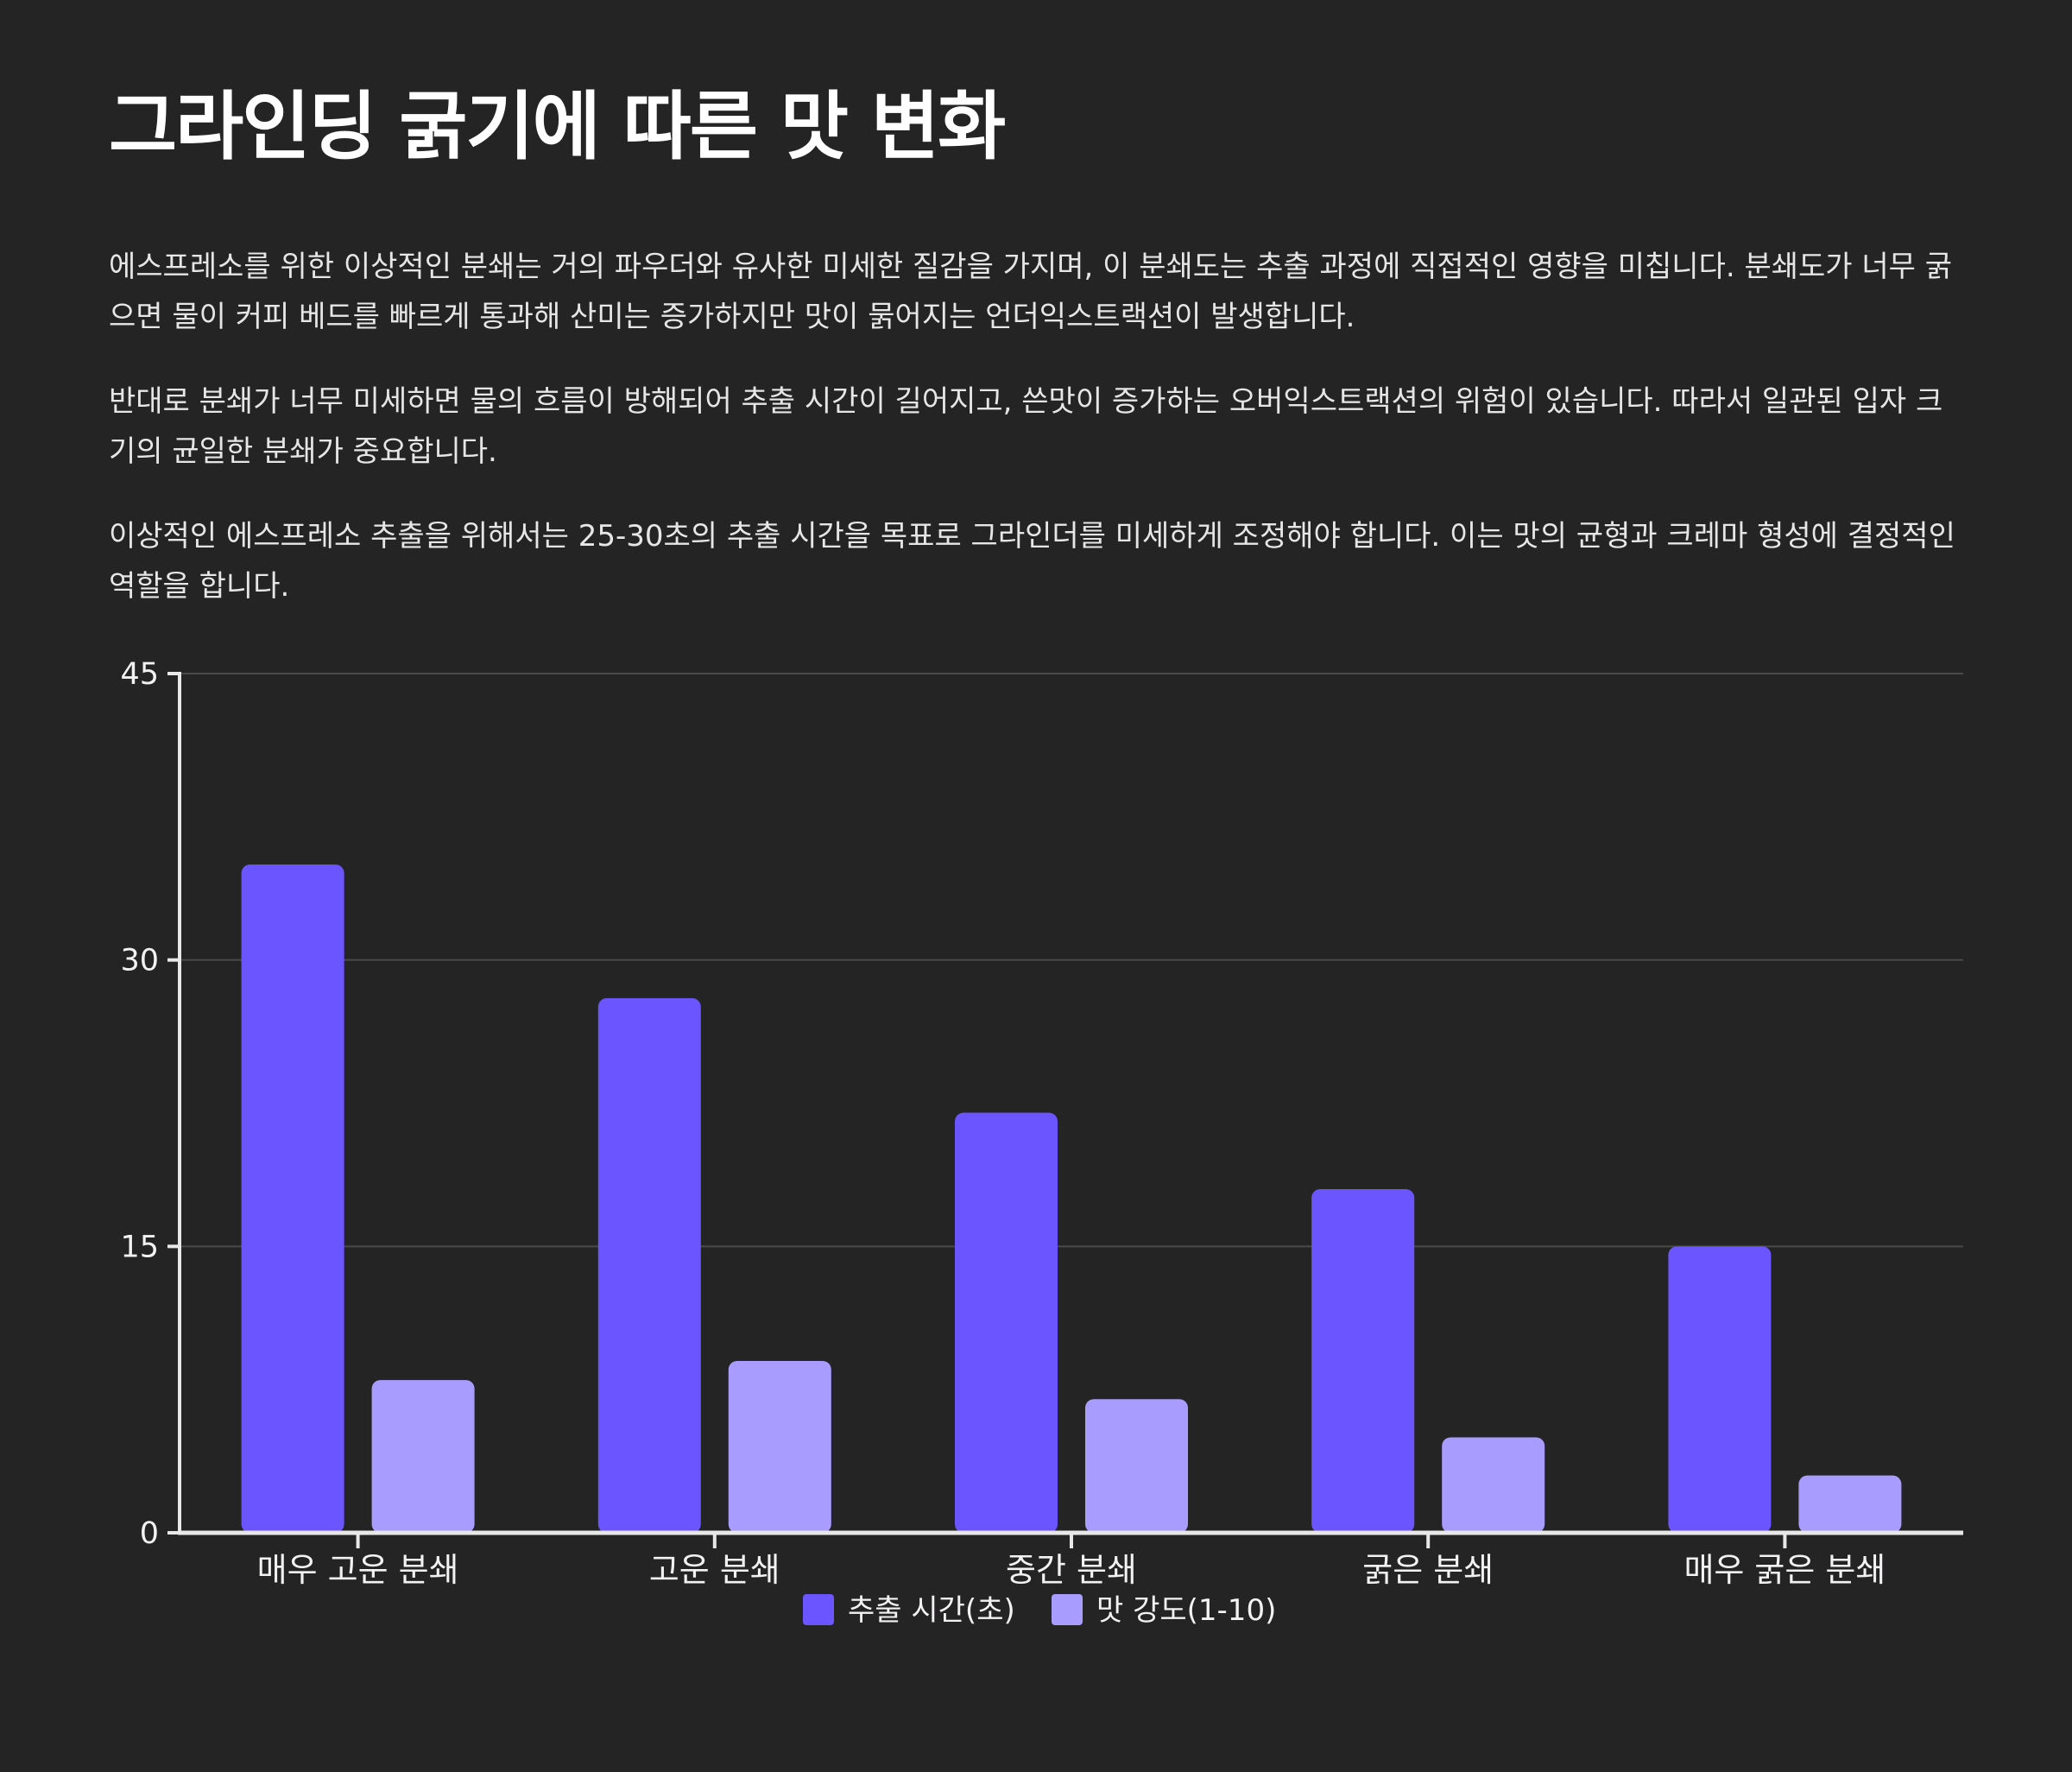 The width and height of the screenshot is (2072, 1772). Describe the element at coordinates (139, 961) in the screenshot. I see `y-tick-label-30: 30` at that location.